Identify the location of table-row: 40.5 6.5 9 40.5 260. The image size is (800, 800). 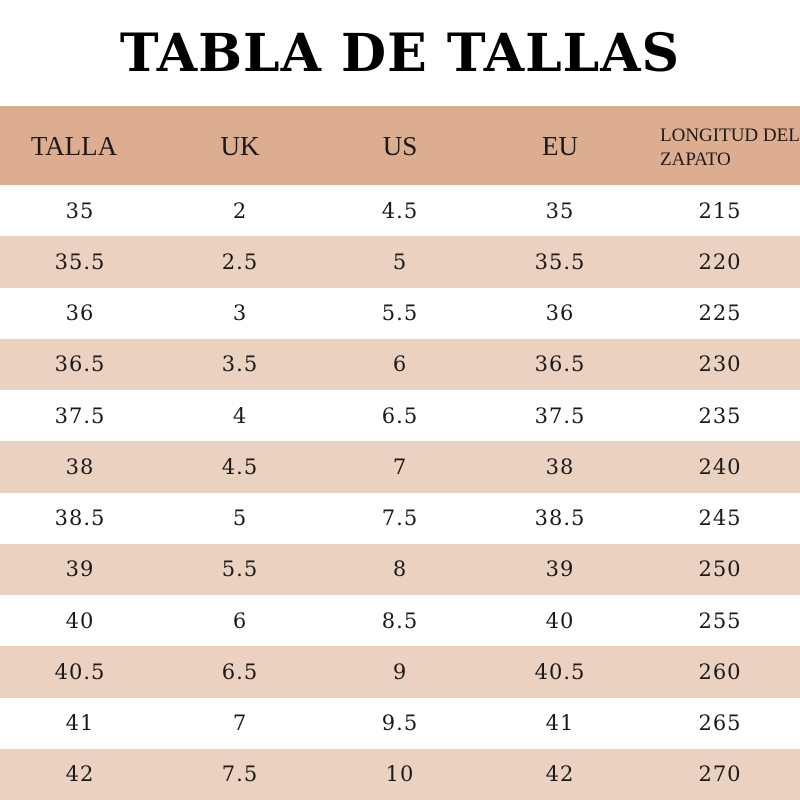
(400, 672).